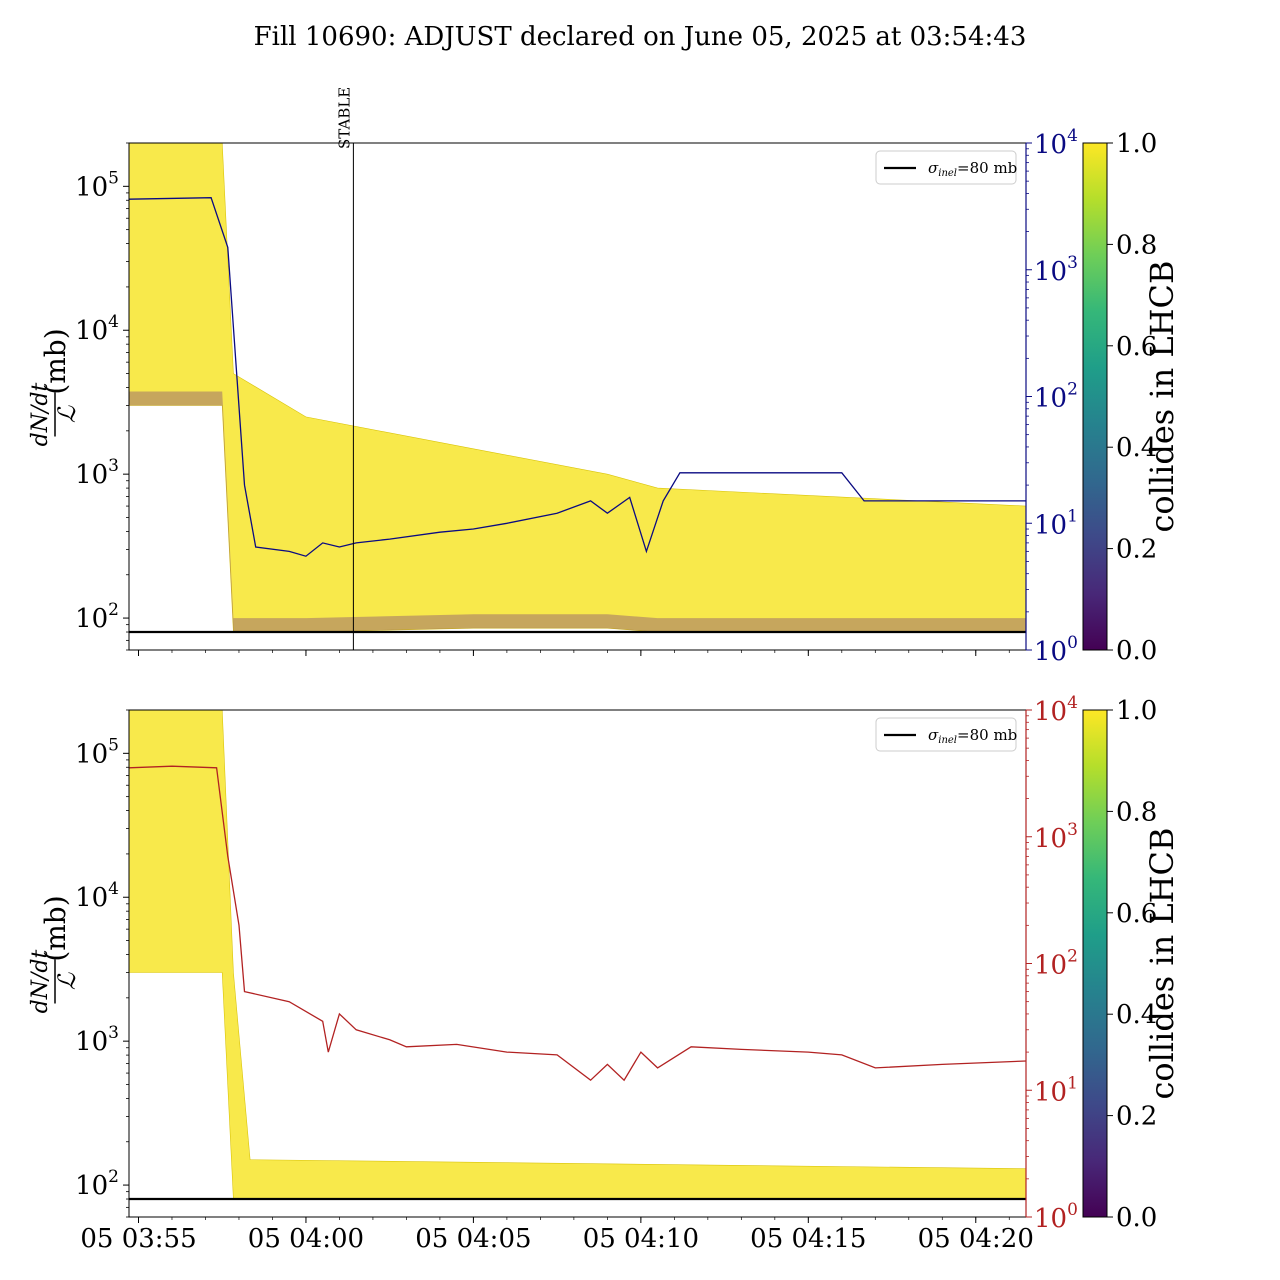  I want to click on cbar-top-label: collides in LHCB, so click(1162, 396).